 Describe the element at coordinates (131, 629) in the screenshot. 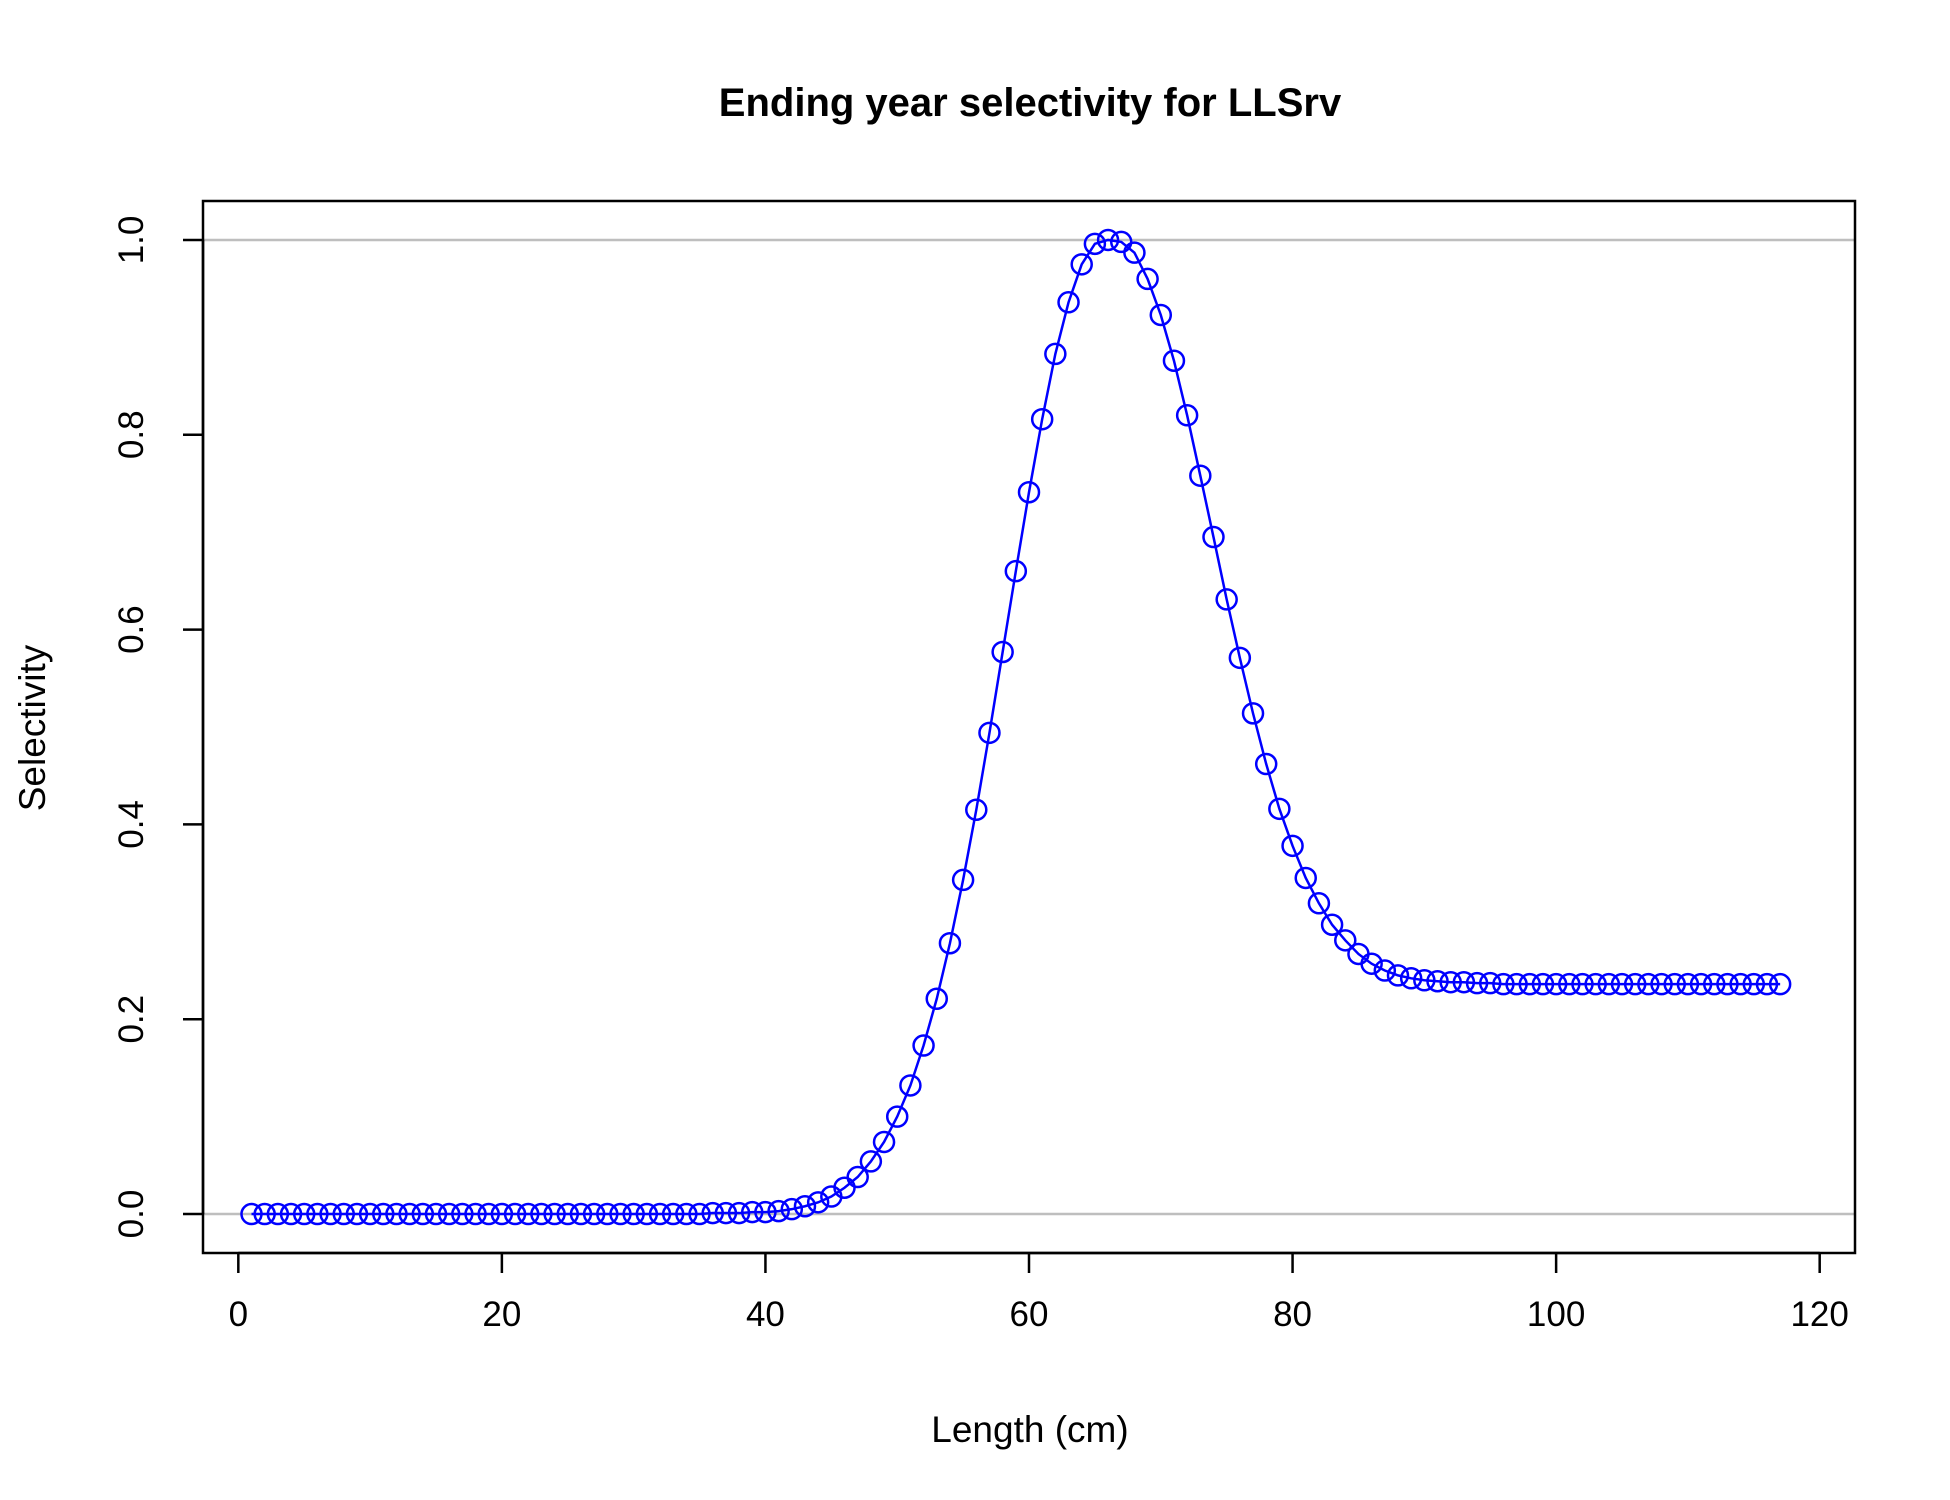

I see `y-tick-label: 0.6` at that location.